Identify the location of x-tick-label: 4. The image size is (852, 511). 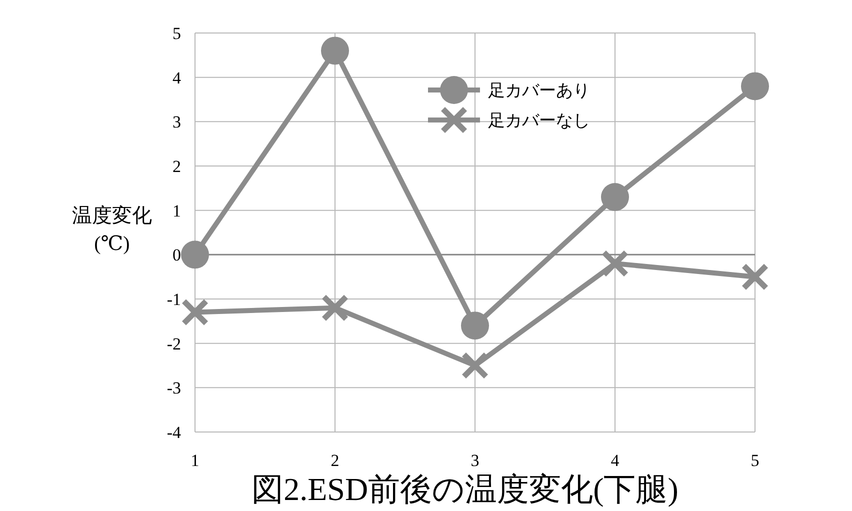
(615, 460).